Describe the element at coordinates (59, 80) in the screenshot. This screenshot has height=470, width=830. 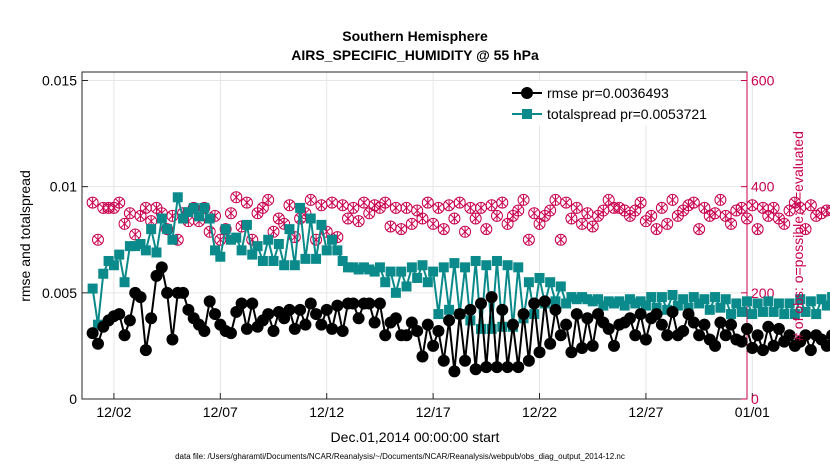
I see `y-tick-label: 0.015` at that location.